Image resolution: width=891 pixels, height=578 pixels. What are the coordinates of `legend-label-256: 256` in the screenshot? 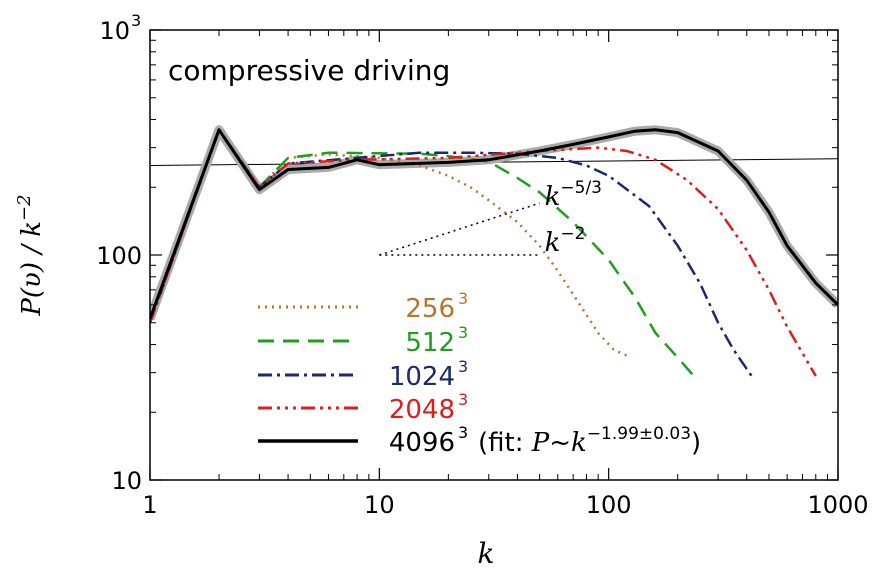 It's located at (430, 309).